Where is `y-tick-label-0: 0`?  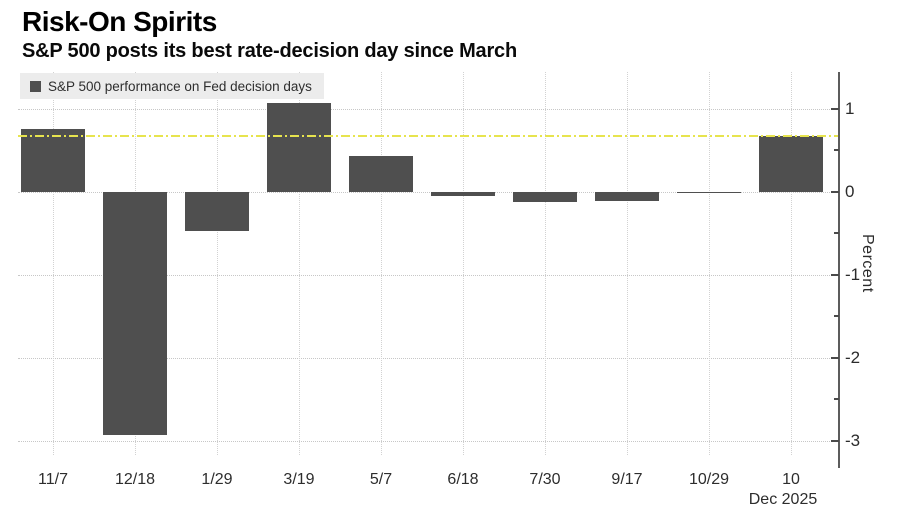
y-tick-label-0: 0 is located at coordinates (850, 191).